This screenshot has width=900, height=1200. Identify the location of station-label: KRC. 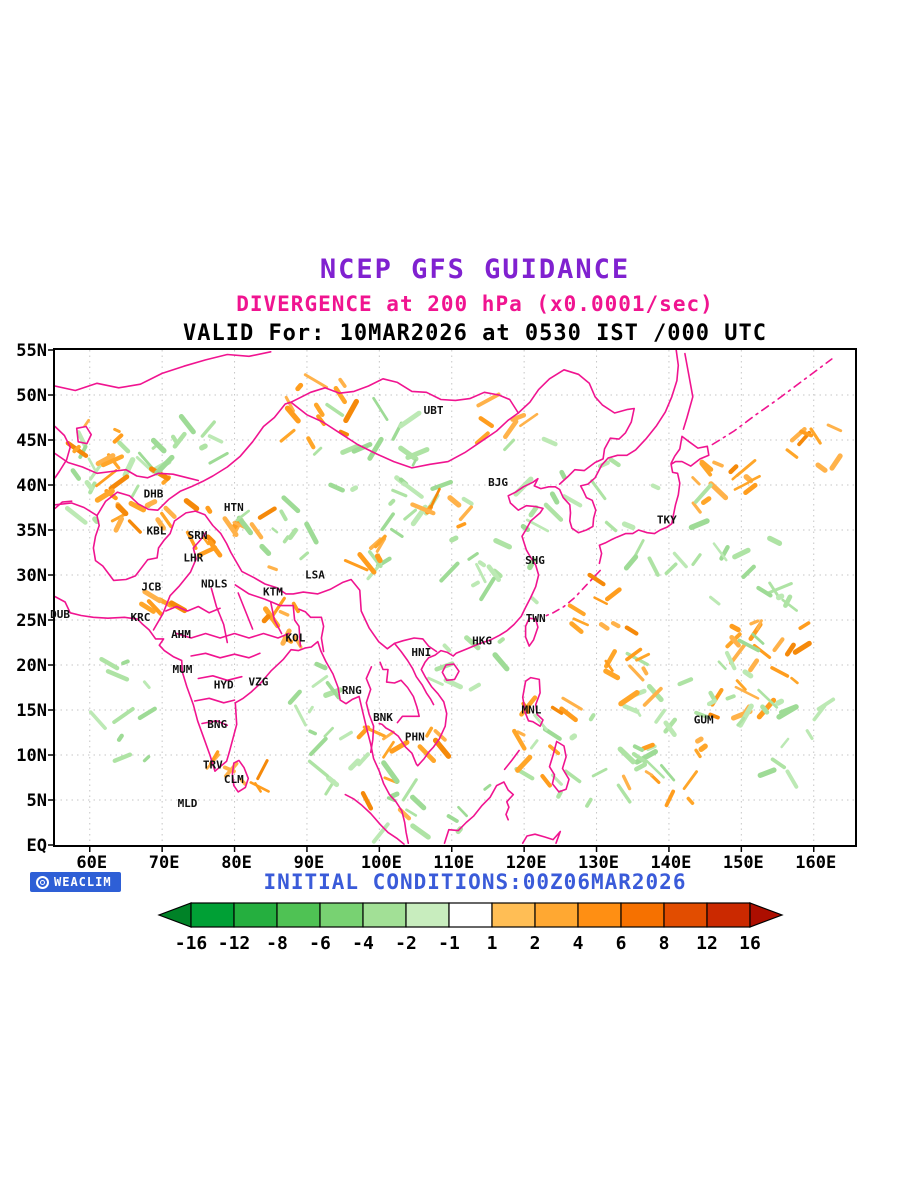
(140, 617).